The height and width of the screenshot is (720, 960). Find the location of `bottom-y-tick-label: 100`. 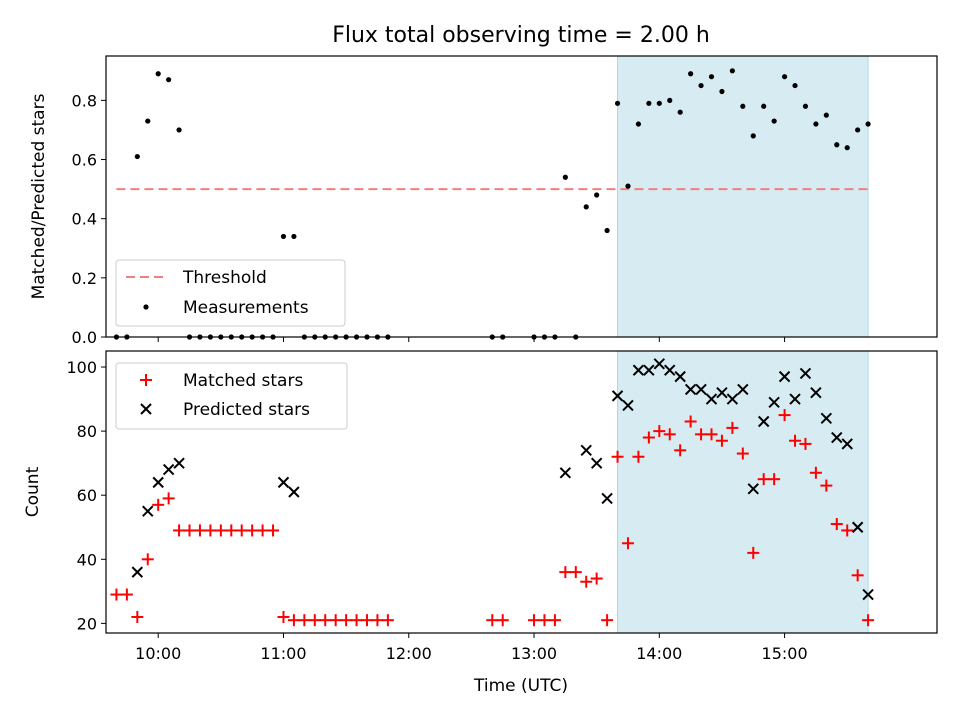

bottom-y-tick-label: 100 is located at coordinates (81, 367).